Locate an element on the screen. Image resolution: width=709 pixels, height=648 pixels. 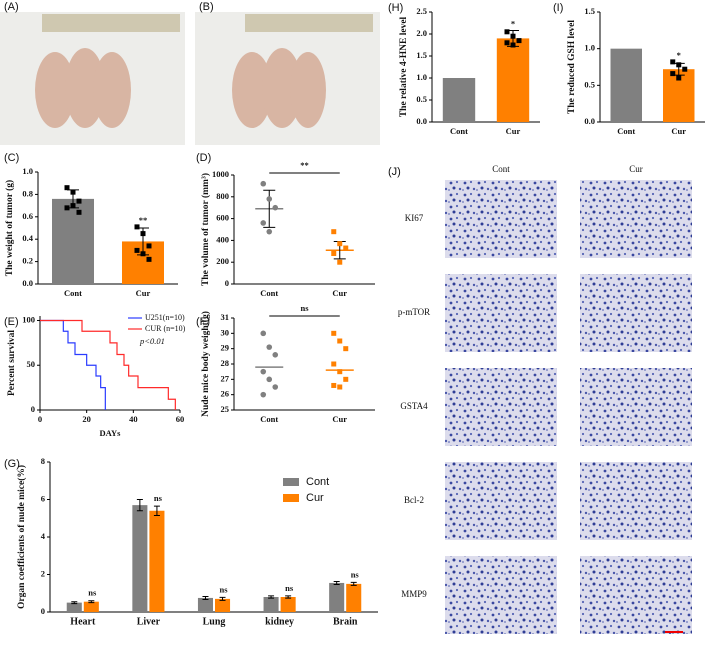
y-tick-label: 600 is located at coordinates (222, 218).